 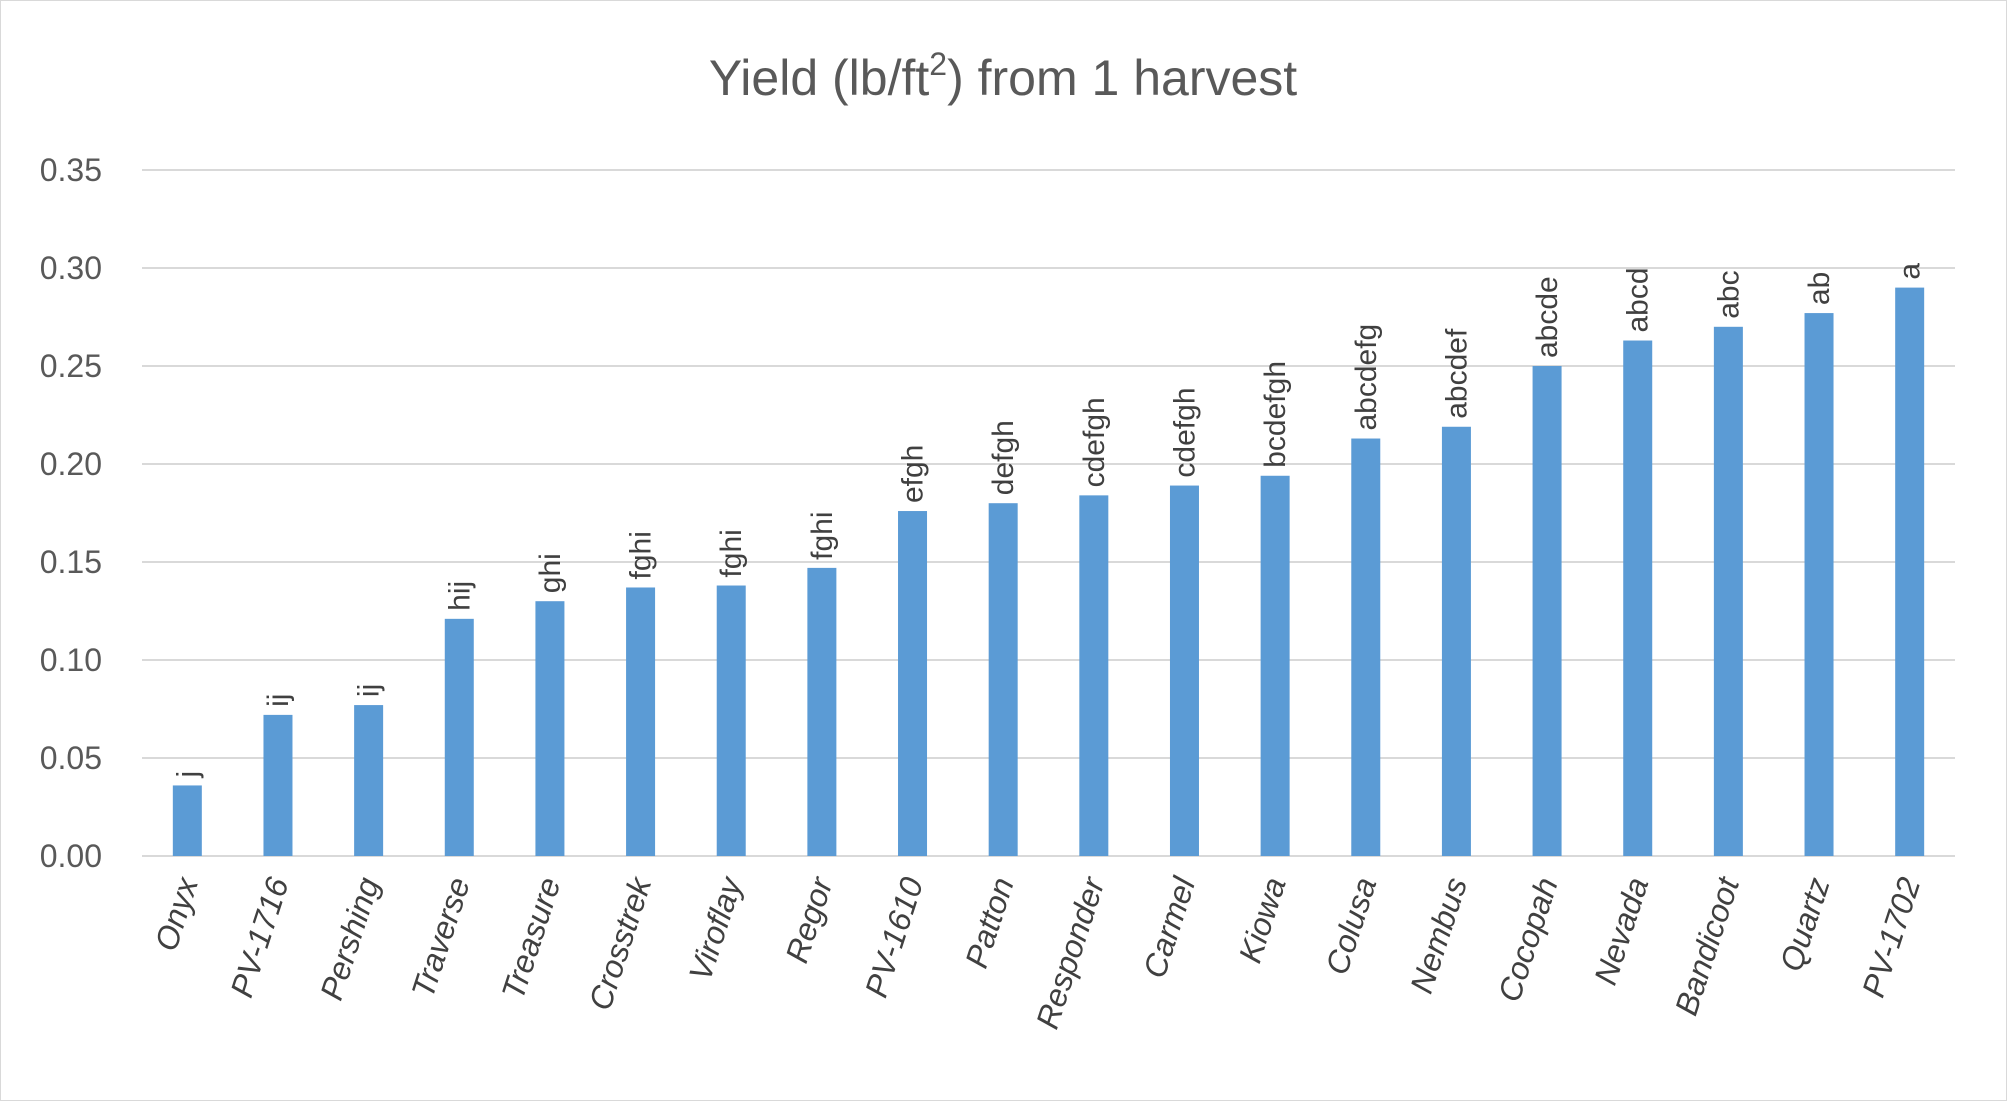 I want to click on y-tick-label: 0.10, so click(x=71, y=660).